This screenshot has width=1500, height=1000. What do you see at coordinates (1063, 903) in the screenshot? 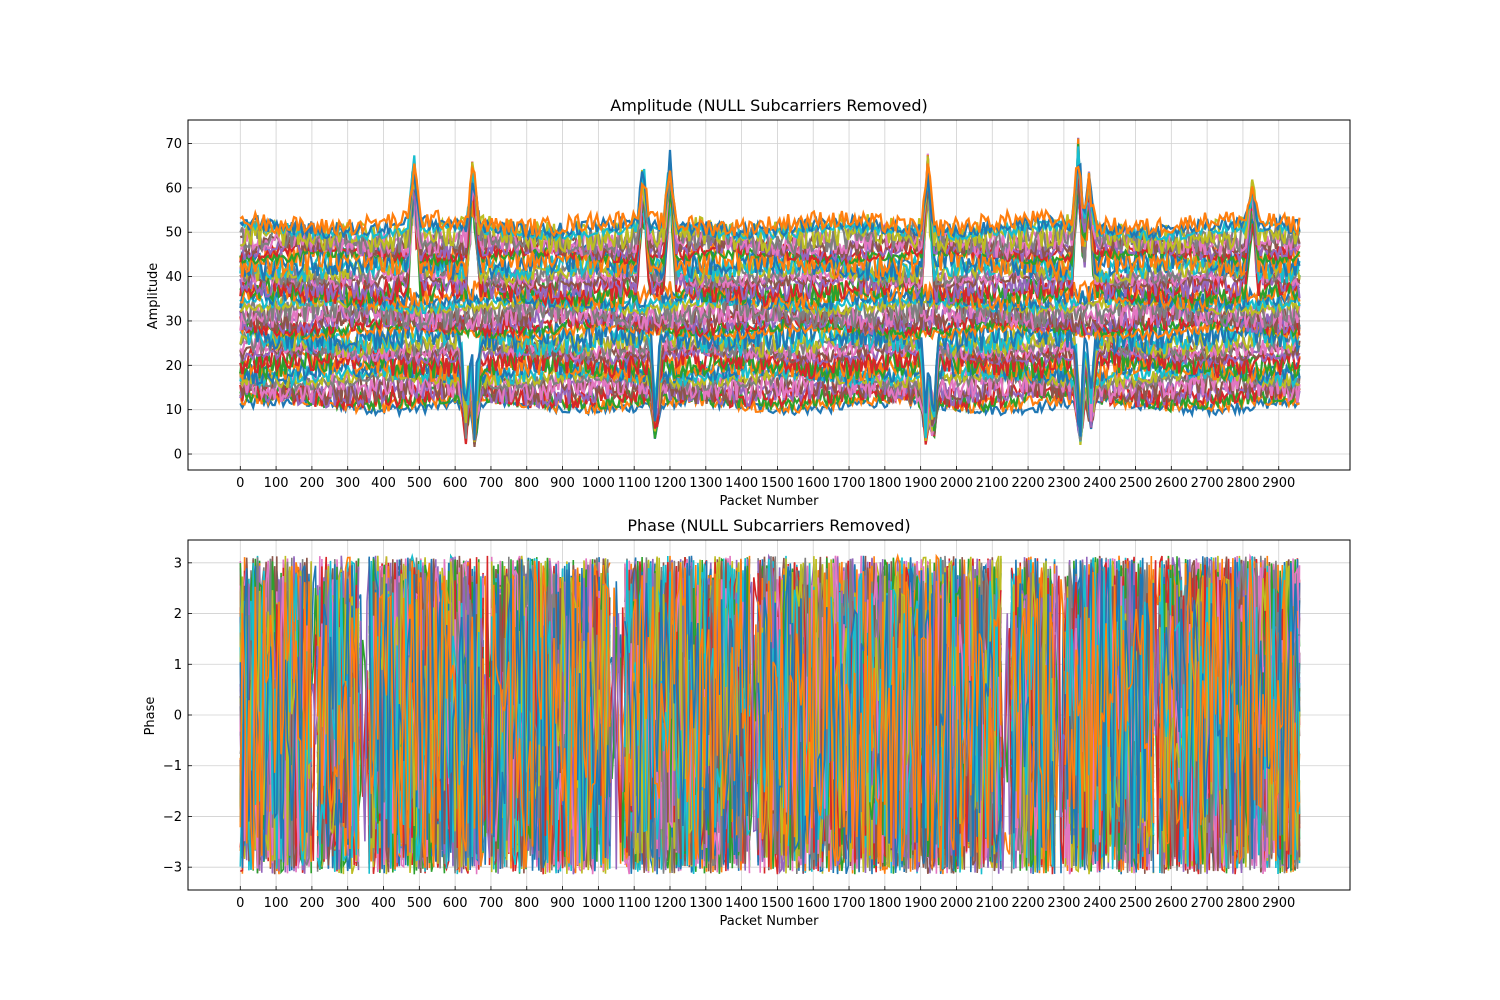
I see `phase-x-tick-label: 2300` at bounding box center [1063, 903].